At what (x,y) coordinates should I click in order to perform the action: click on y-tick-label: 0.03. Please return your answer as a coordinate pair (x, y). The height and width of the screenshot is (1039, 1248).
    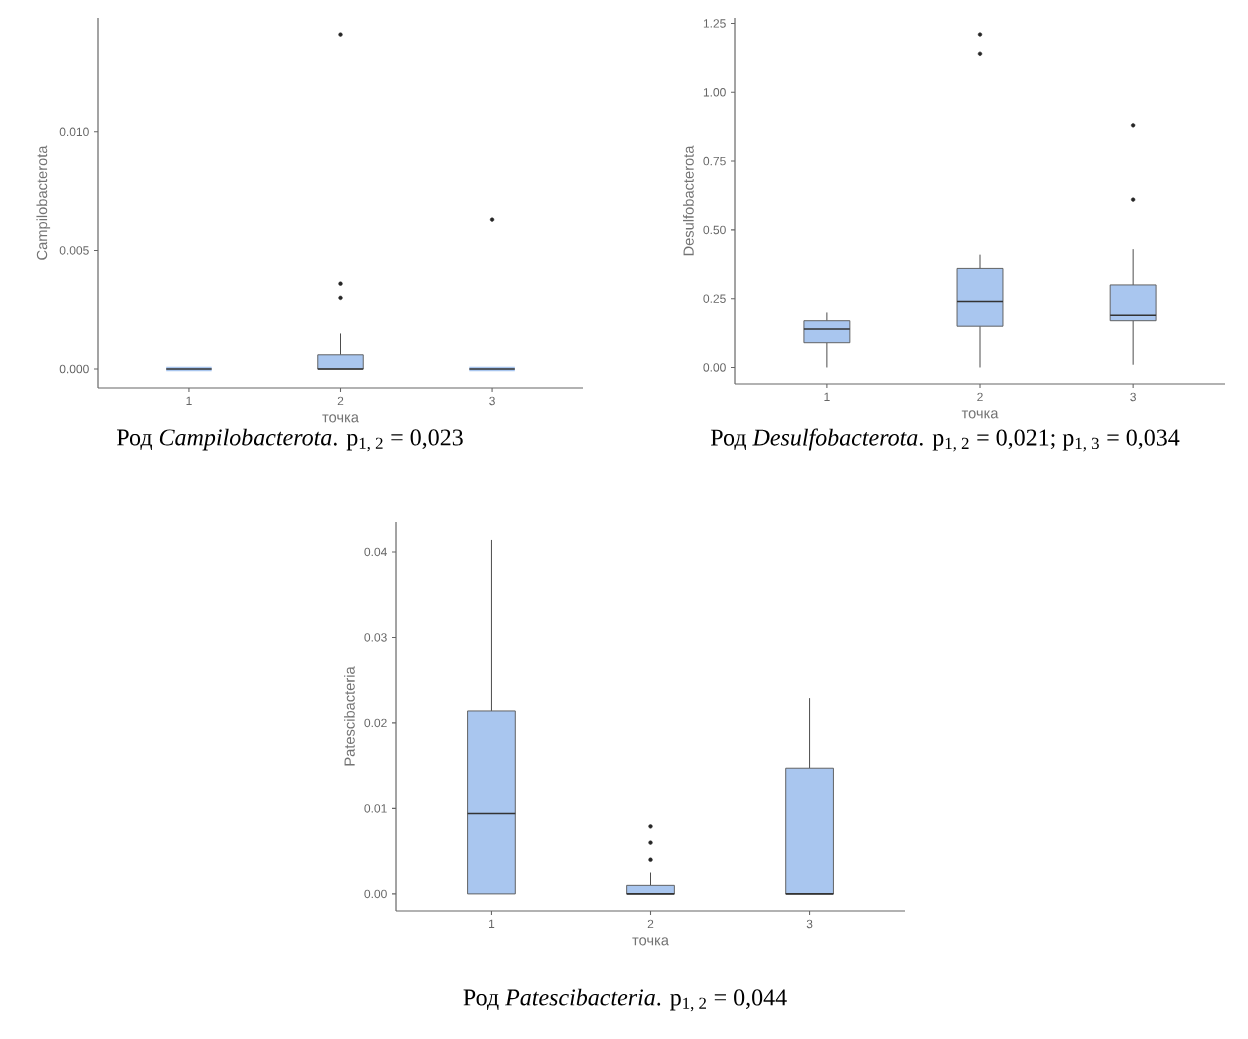
    Looking at the image, I should click on (375, 637).